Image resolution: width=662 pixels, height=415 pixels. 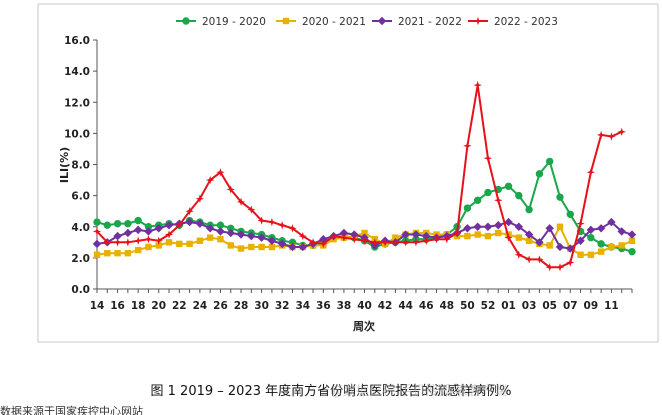 What do you see at coordinates (344, 306) in the screenshot?
I see `x-tick-label: 38` at bounding box center [344, 306].